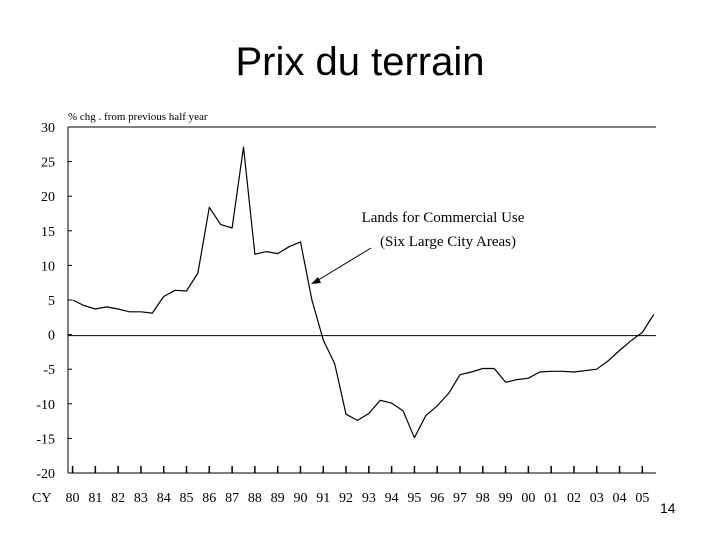  I want to click on x-tick-label: 96, so click(437, 498).